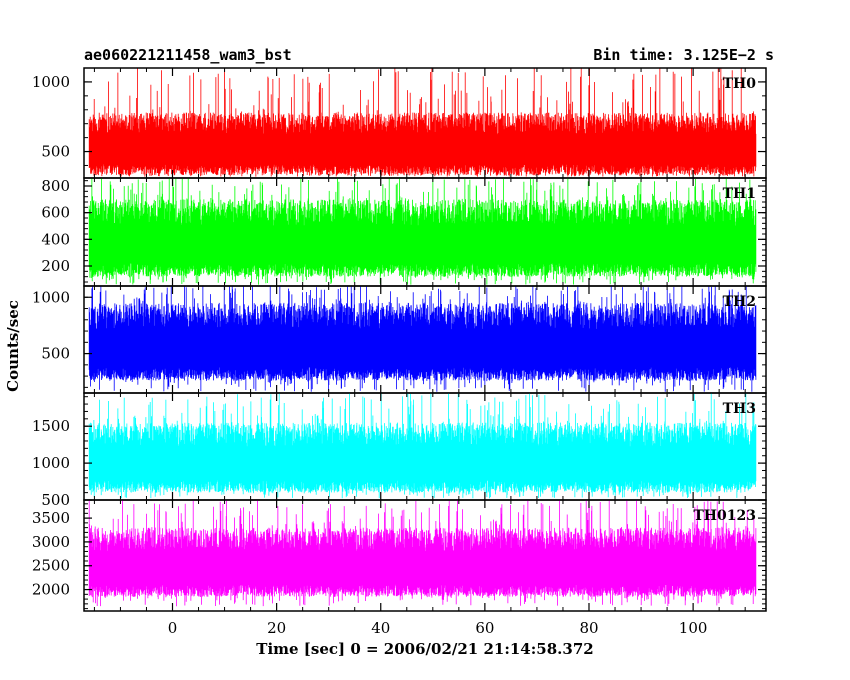 The height and width of the screenshot is (680, 850). I want to click on panel-th0: 500 1000 TH0, so click(399, 123).